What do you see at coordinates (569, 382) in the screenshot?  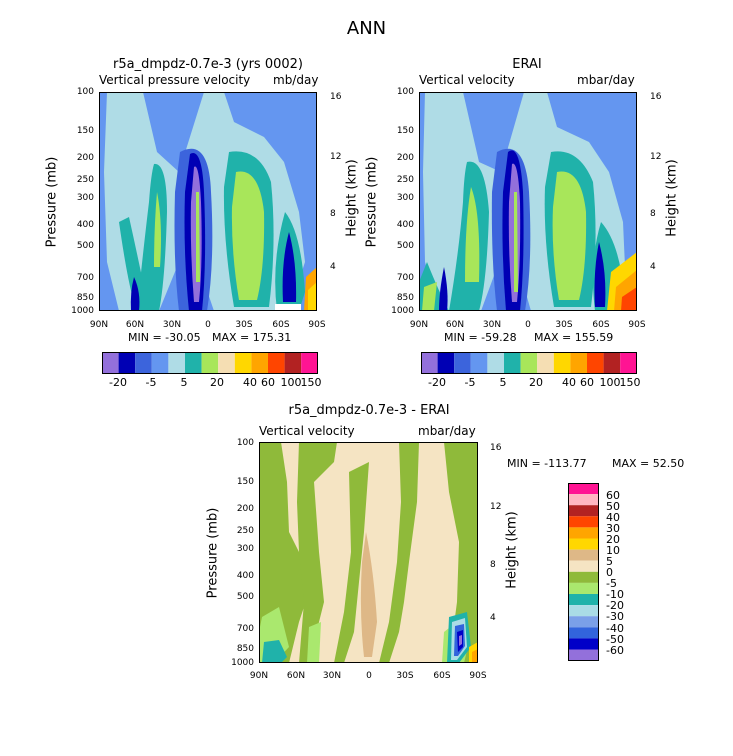 I see `panel2-cb-label: 40` at bounding box center [569, 382].